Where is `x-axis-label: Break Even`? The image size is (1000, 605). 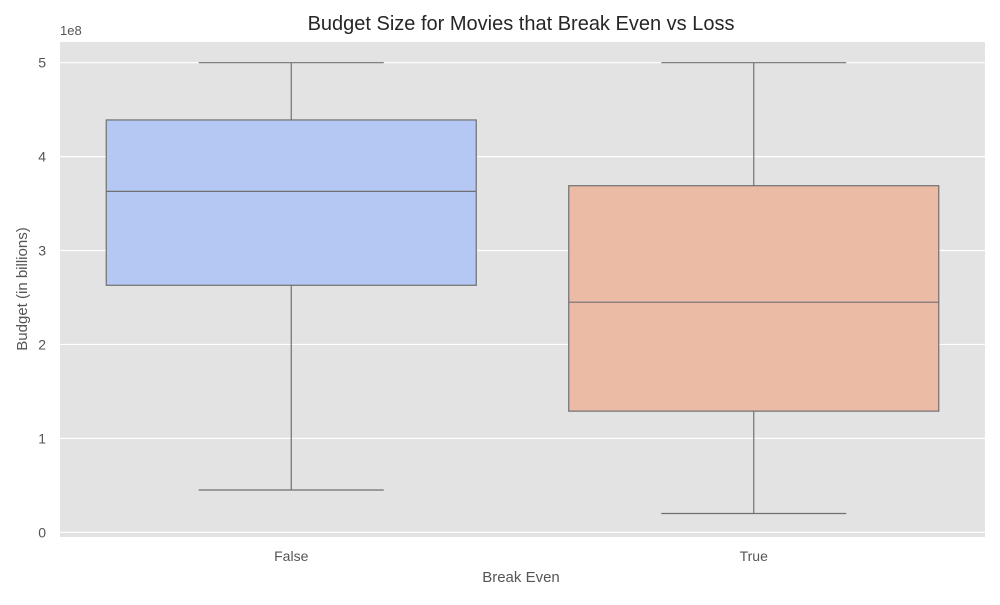 x-axis-label: Break Even is located at coordinates (521, 577).